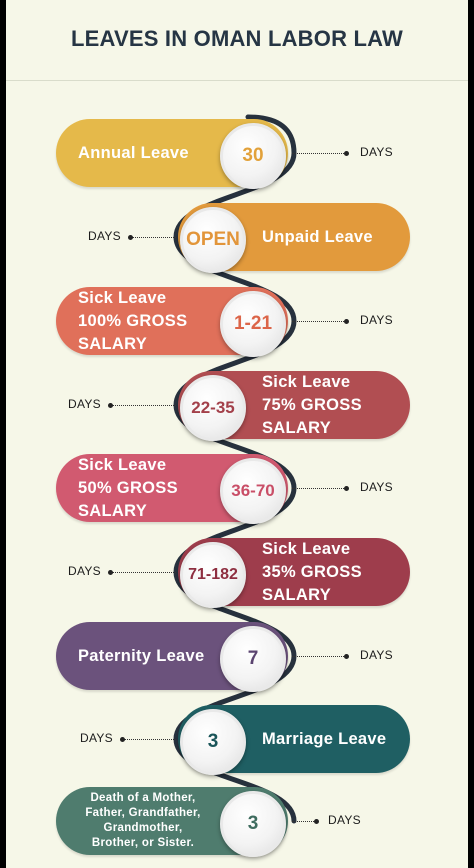 The image size is (474, 868). I want to click on leave-pill-sick-leave: Sick Leave 100% GROSS SALARY 1-21, so click(172, 322).